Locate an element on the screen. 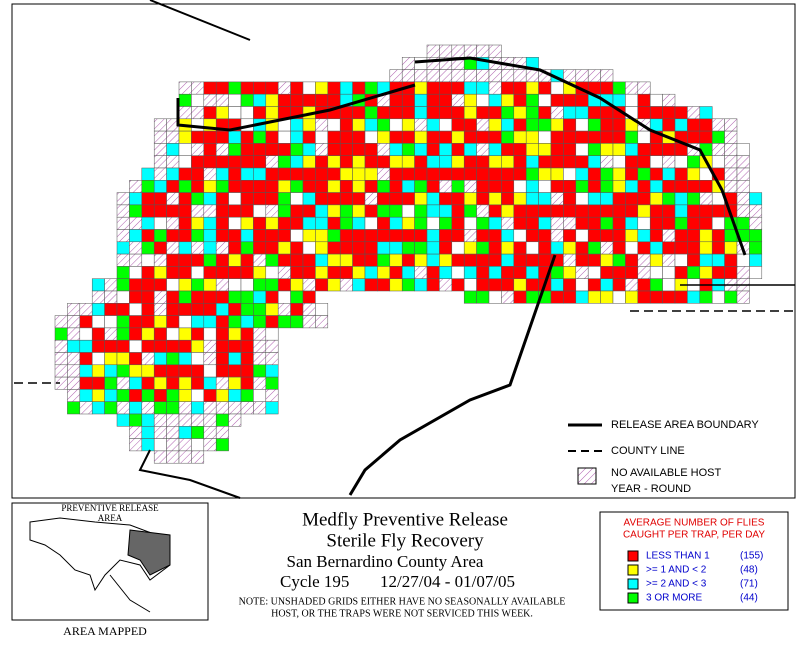  inset-title: AREA is located at coordinates (110, 518).